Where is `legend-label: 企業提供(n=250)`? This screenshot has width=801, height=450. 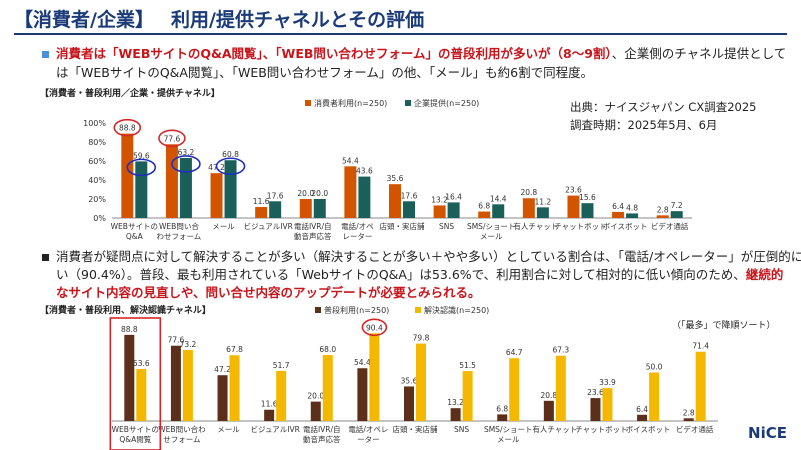 legend-label: 企業提供(n=250) is located at coordinates (446, 103).